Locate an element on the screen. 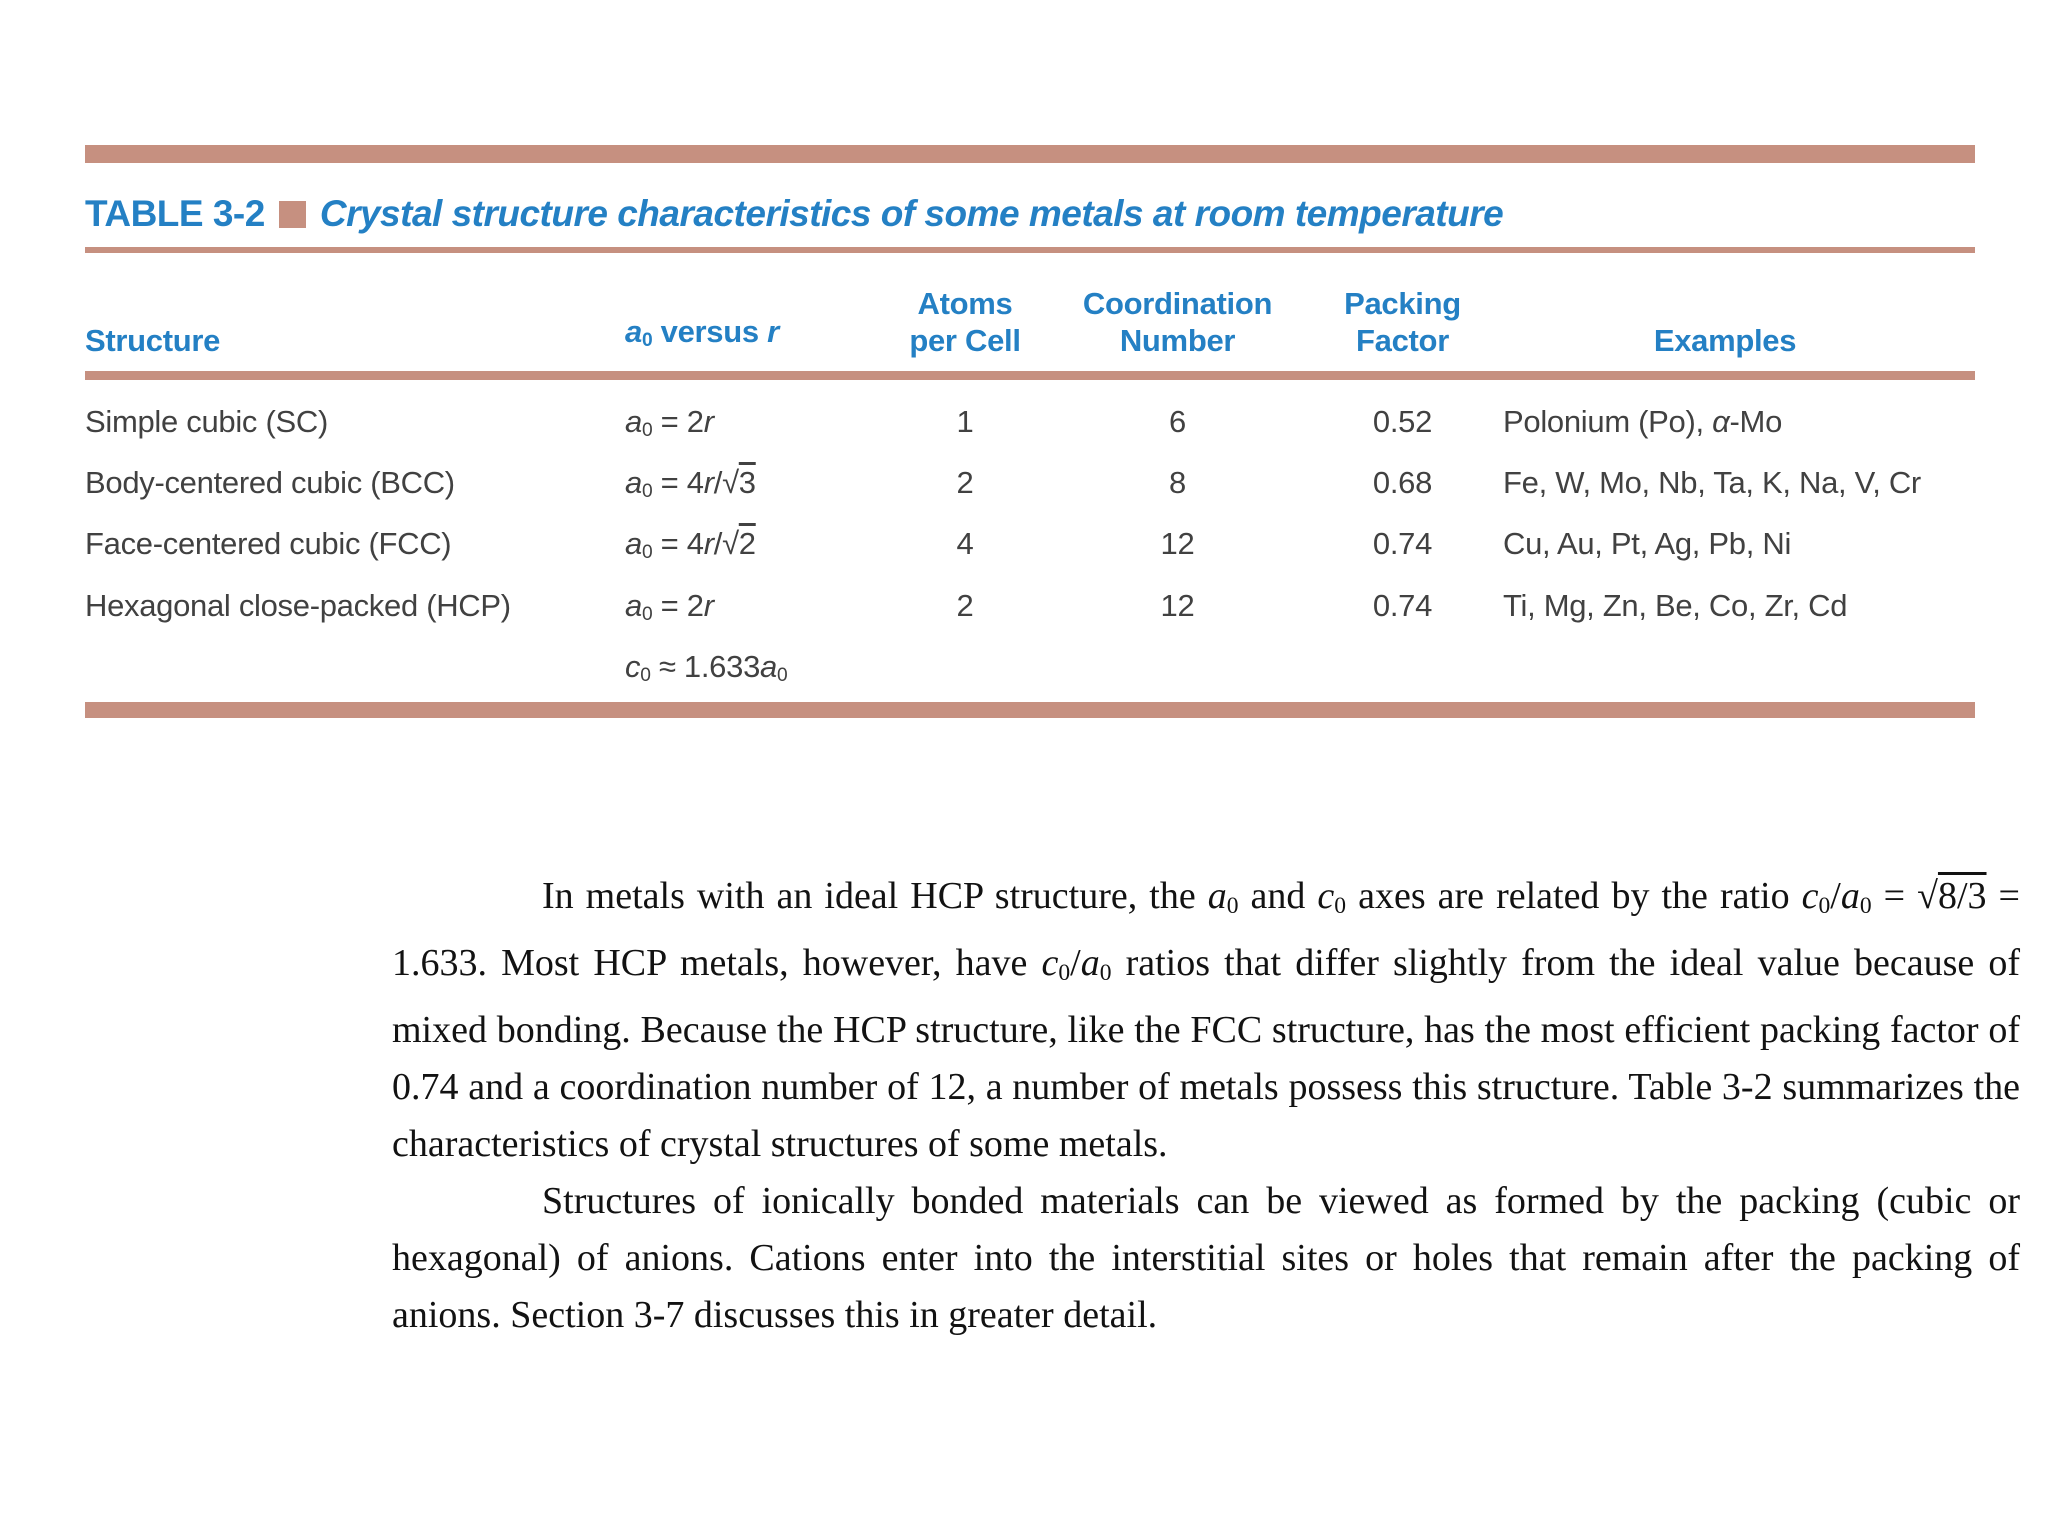 Image resolution: width=2048 pixels, height=1536 pixels. cell-examples: Polonium (Po), α-Mo is located at coordinates (1643, 421).